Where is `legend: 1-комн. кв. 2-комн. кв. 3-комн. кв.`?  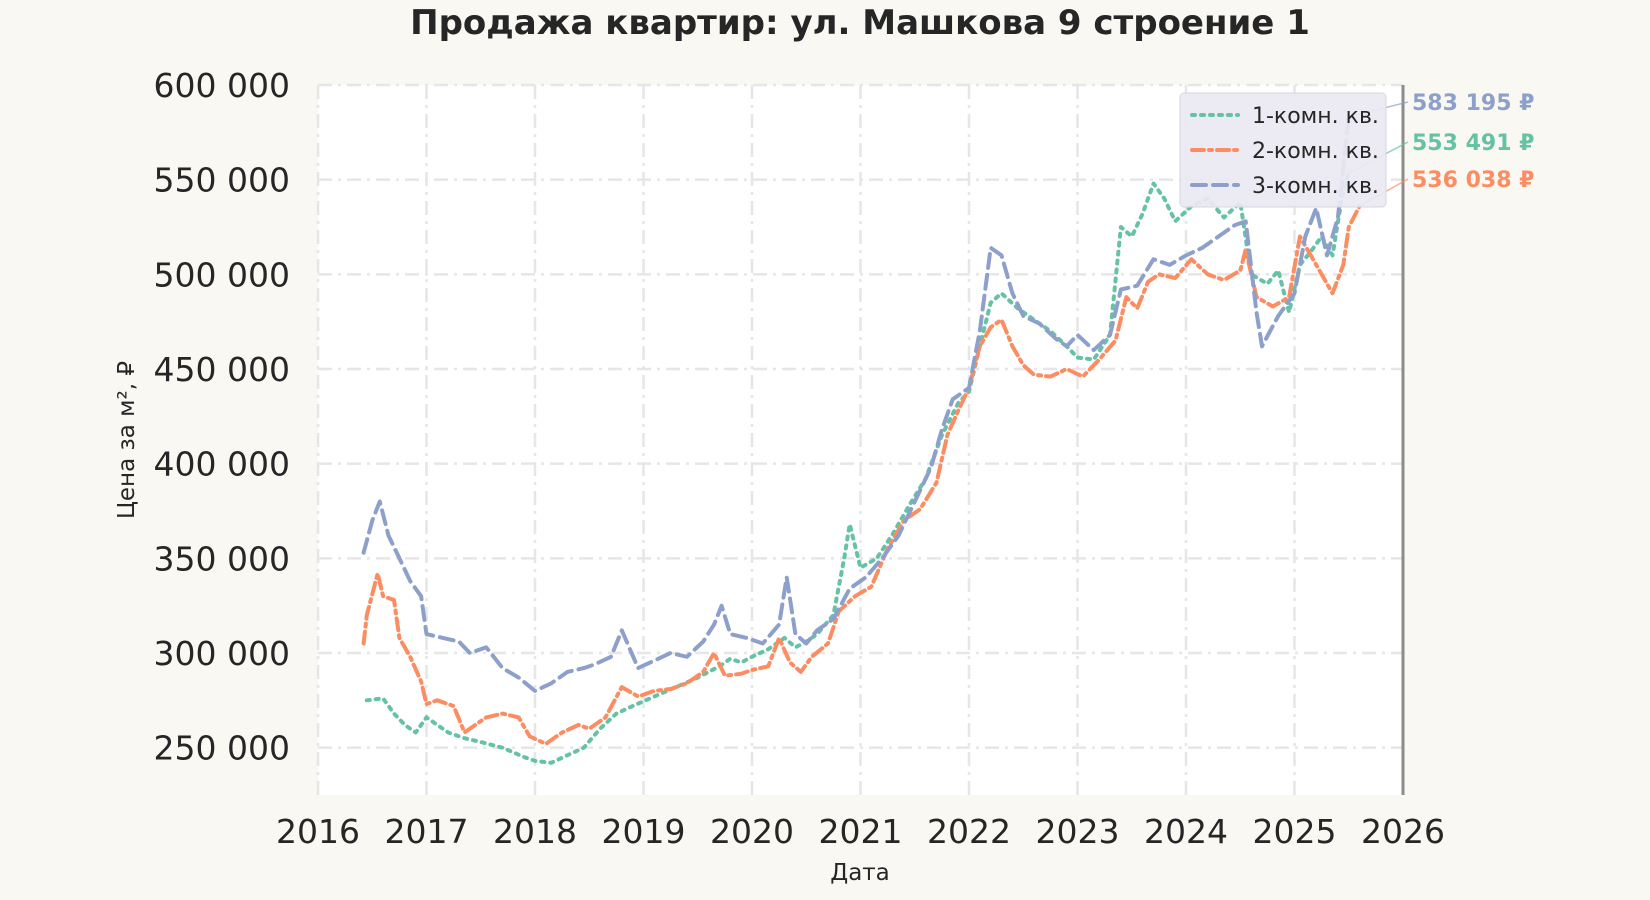
legend: 1-комн. кв. 2-комн. кв. 3-комн. кв. is located at coordinates (1283, 150).